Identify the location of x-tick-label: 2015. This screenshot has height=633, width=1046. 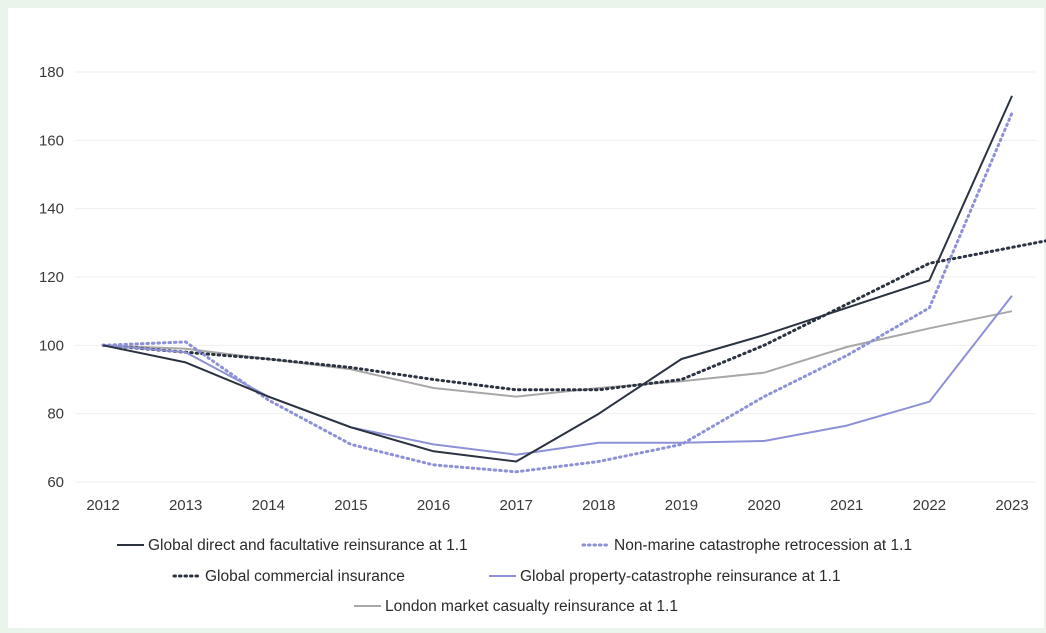
(350, 505).